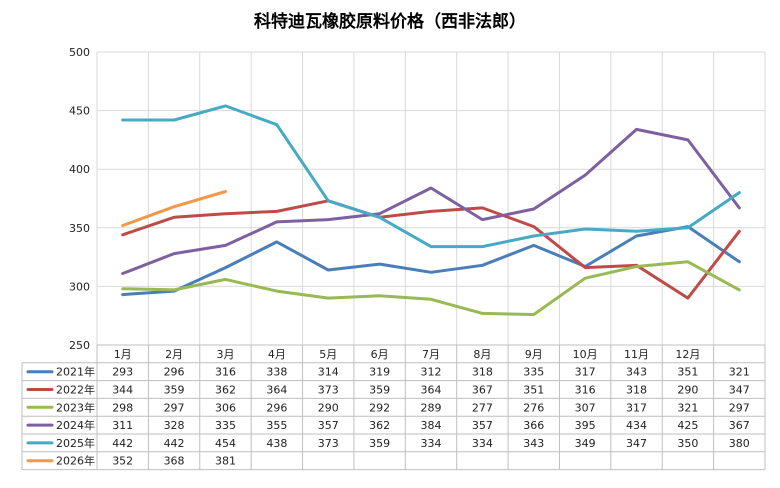 This screenshot has height=488, width=780. I want to click on series-line-2026年, so click(174, 208).